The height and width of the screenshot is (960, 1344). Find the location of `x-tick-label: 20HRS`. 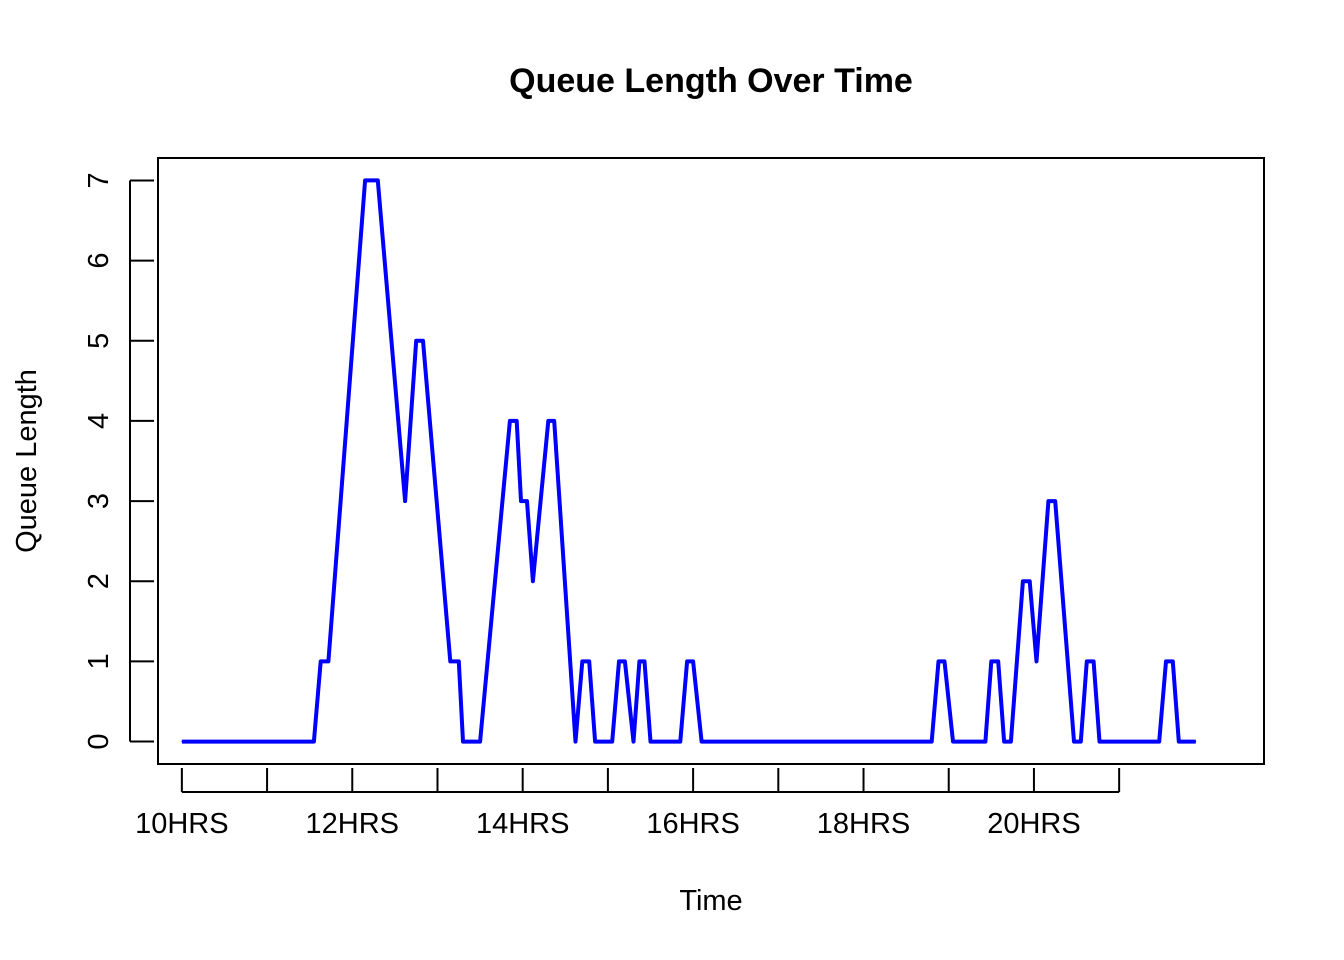

x-tick-label: 20HRS is located at coordinates (1034, 824).